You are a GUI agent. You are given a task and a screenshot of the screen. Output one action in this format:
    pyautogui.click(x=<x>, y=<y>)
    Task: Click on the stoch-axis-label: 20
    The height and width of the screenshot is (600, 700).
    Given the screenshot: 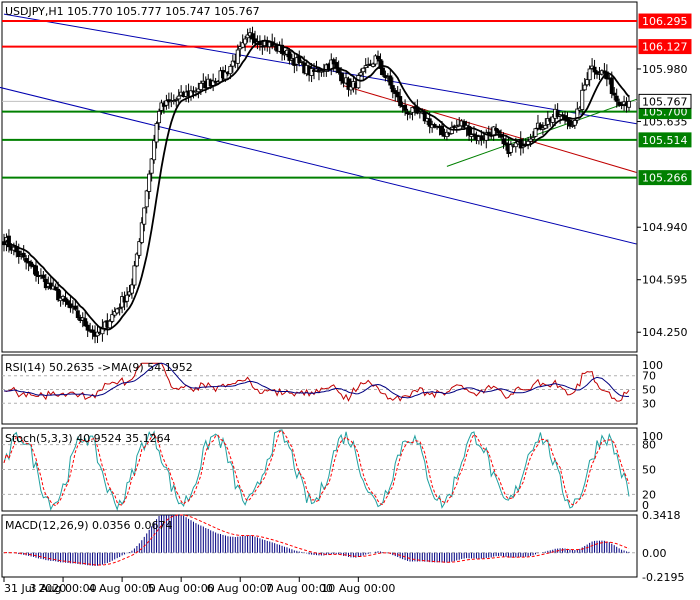 What is the action you would take?
    pyautogui.click(x=649, y=494)
    